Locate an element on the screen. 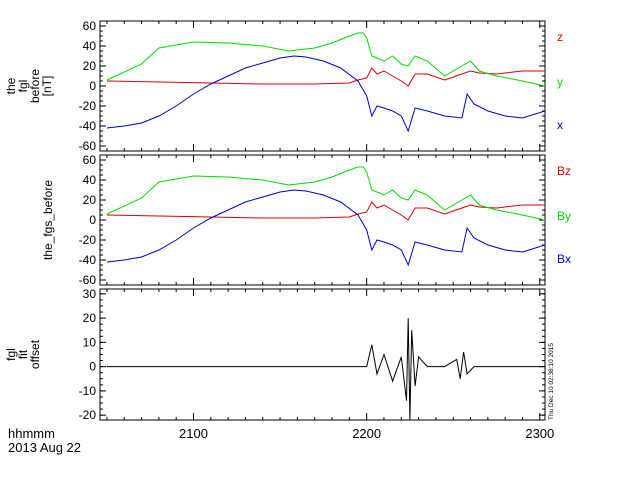  x-axis-layer: 2100 2200 2300 is located at coordinates (366, 433).